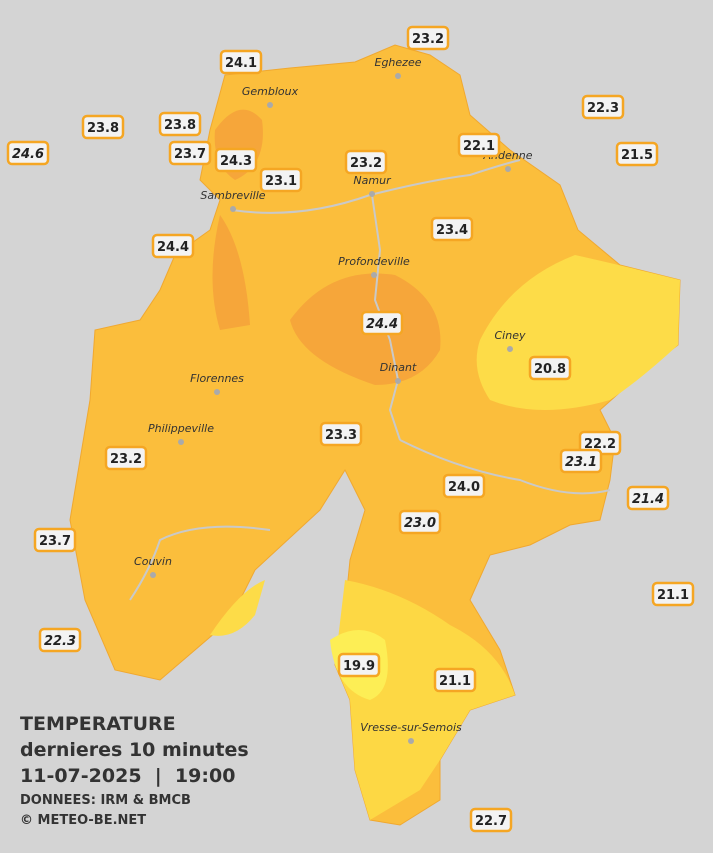 This screenshot has width=713, height=853. I want to click on station-value: 23.4, so click(452, 230).